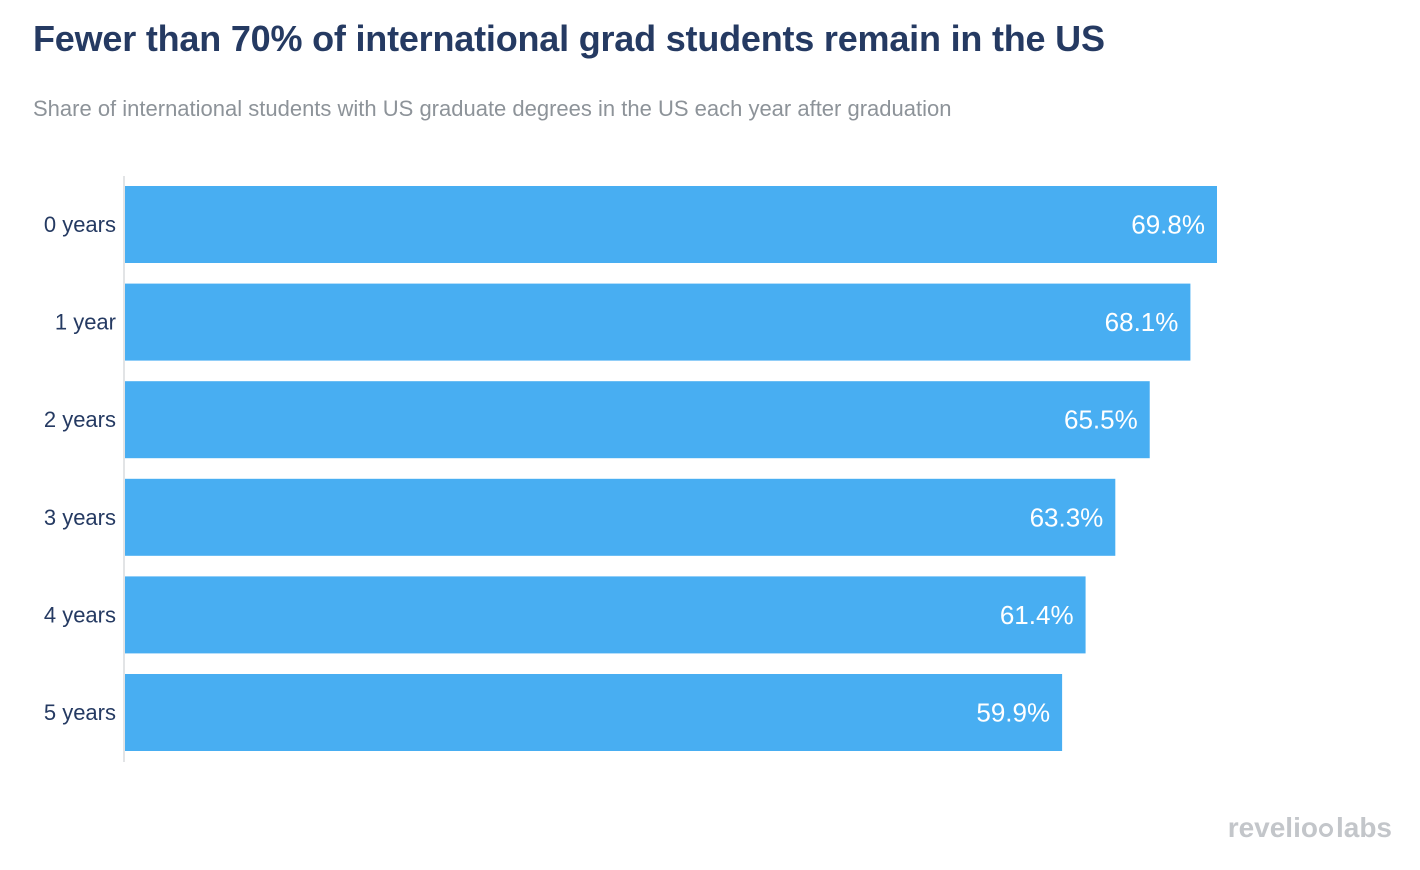 The width and height of the screenshot is (1420, 870). Describe the element at coordinates (1067, 517) in the screenshot. I see `value-label-3: 63.3%` at that location.